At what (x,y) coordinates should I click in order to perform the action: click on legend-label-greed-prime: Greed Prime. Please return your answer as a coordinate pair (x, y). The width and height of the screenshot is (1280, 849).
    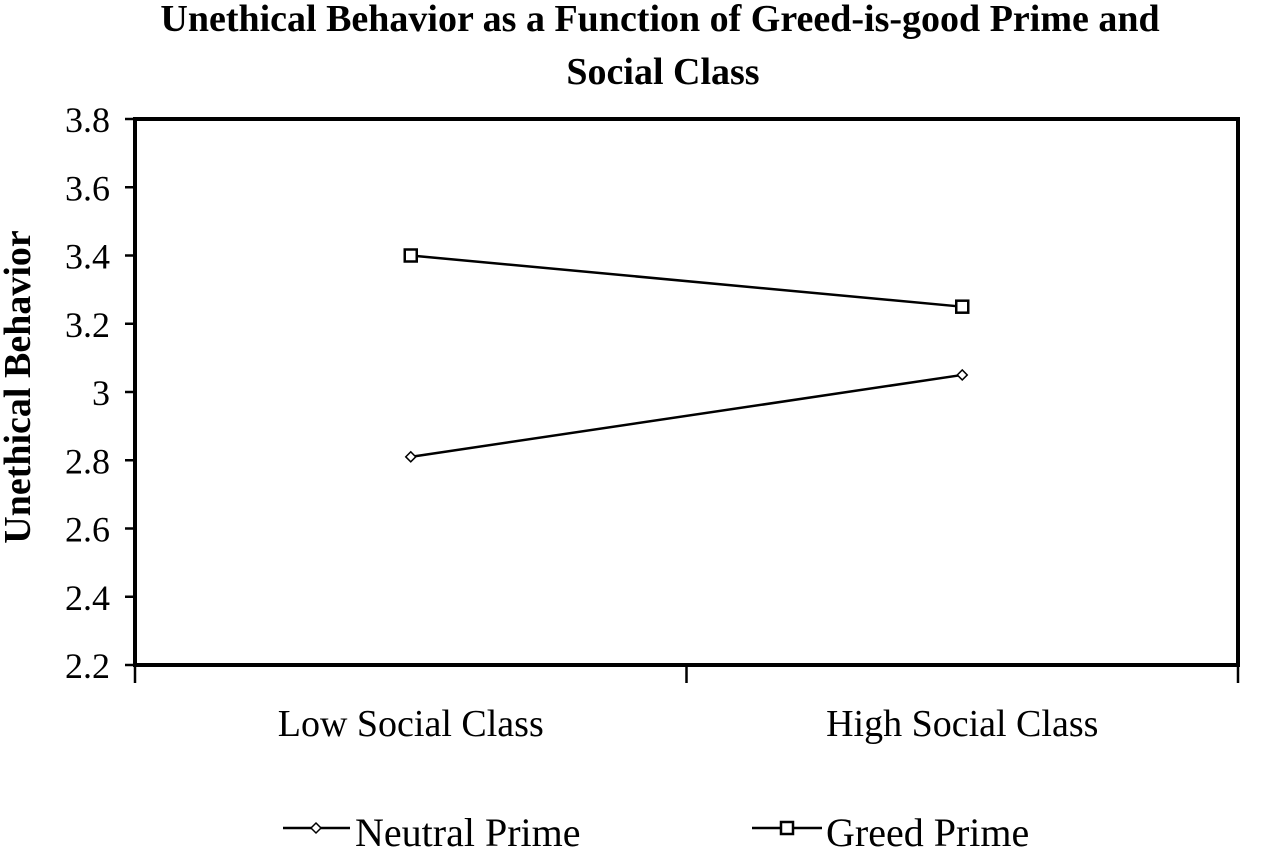
    Looking at the image, I should click on (927, 829).